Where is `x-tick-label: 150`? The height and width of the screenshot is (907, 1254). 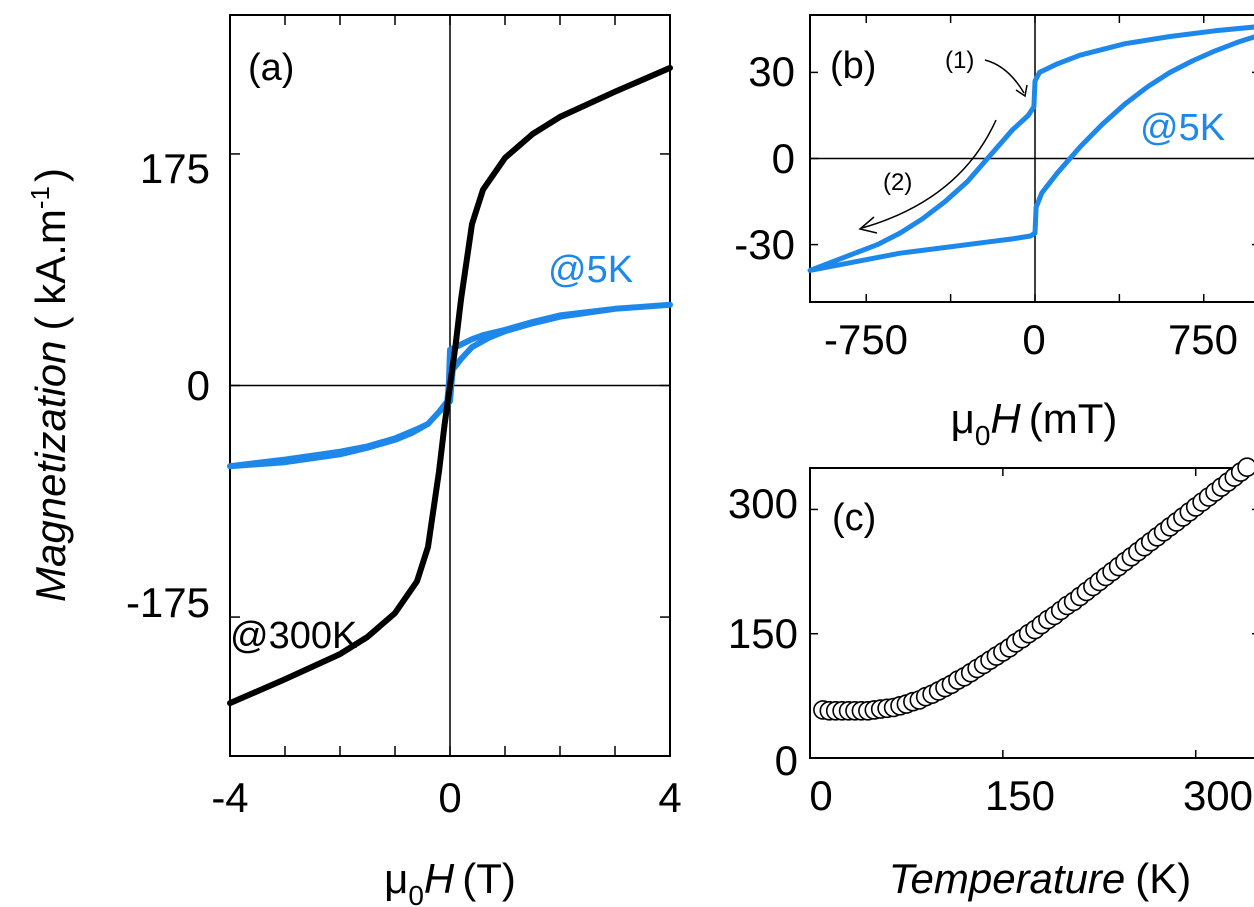
x-tick-label: 150 is located at coordinates (1020, 795).